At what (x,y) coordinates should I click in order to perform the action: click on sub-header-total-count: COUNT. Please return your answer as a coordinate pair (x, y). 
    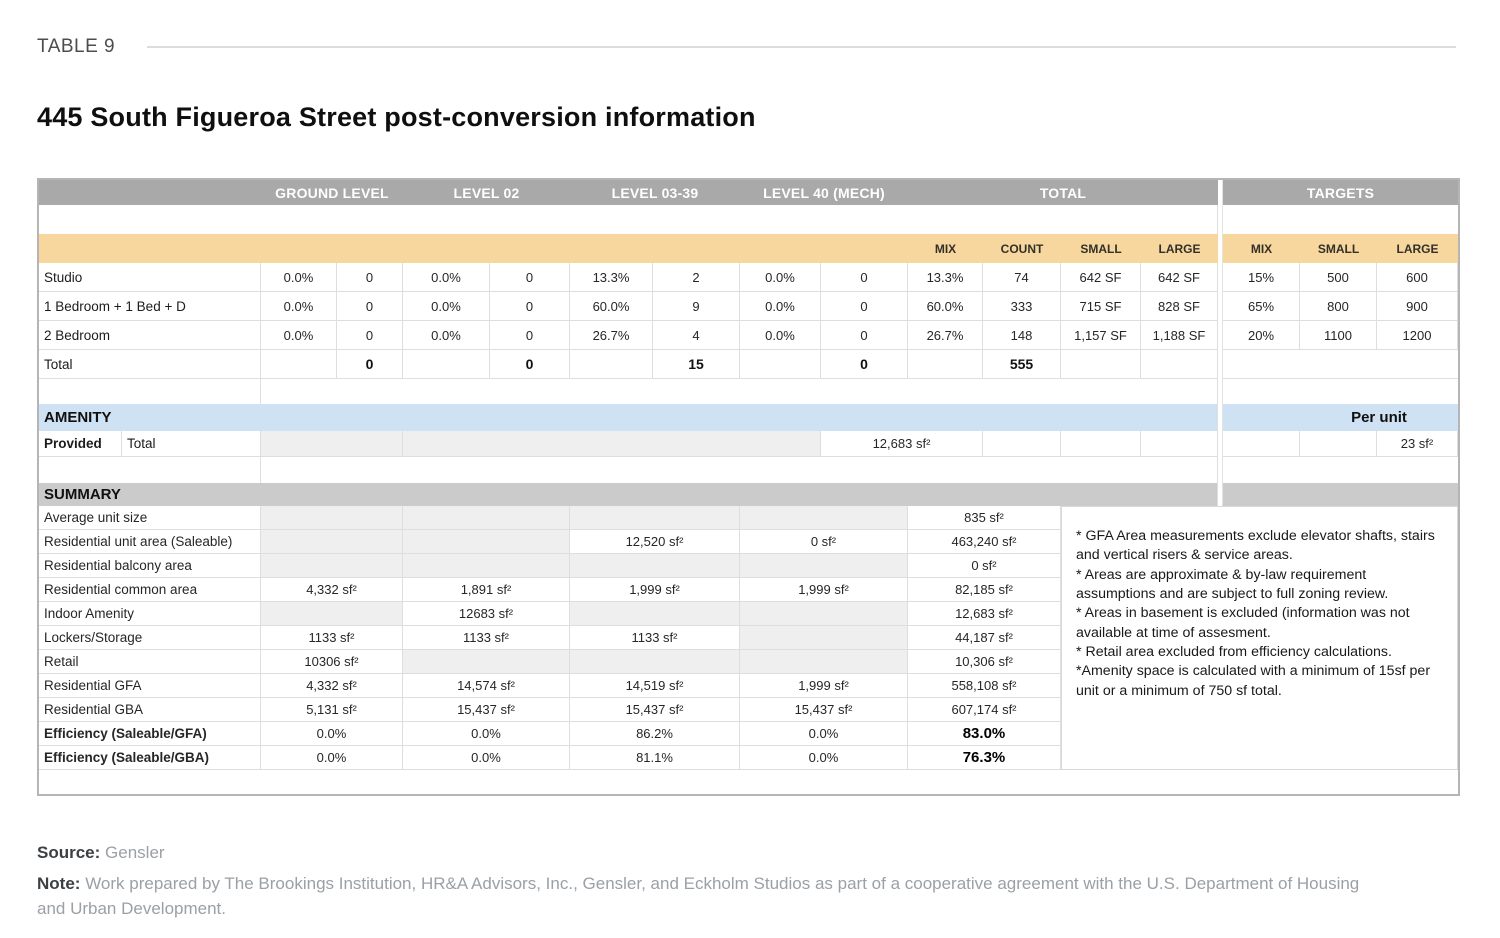
    Looking at the image, I should click on (1022, 248).